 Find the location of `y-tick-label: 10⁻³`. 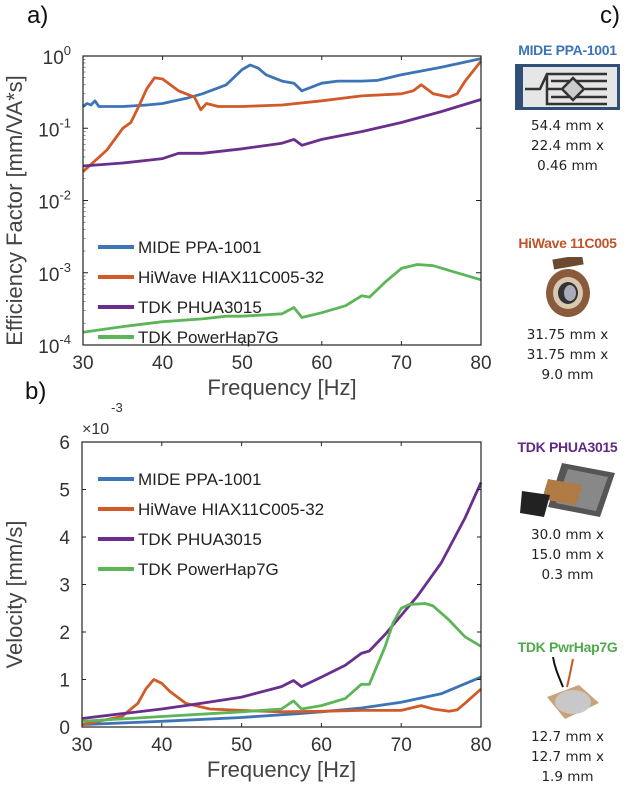

y-tick-label: 10⁻³ is located at coordinates (54, 273).